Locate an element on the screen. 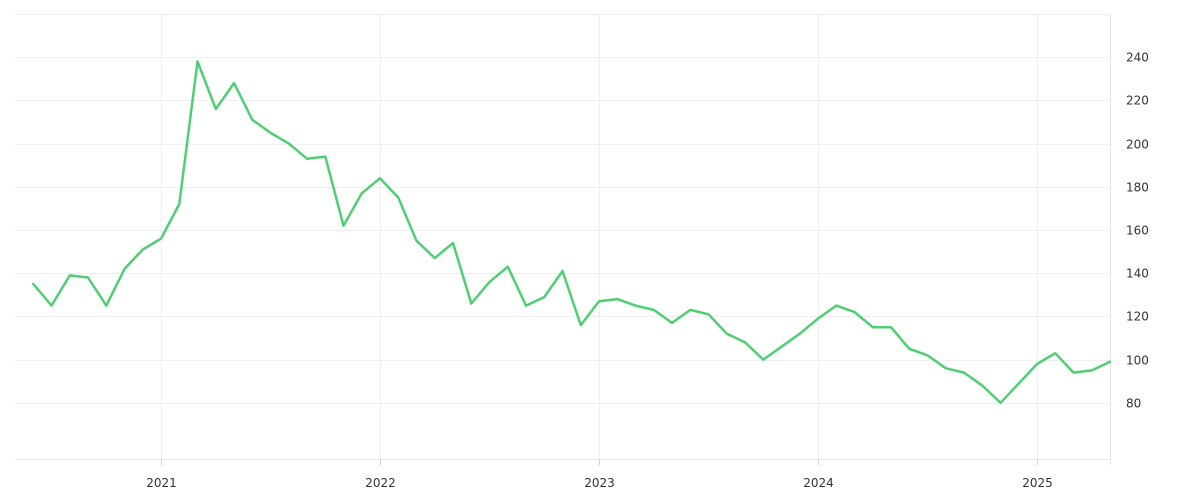 This screenshot has height=500, width=1200. x-tick-label: 2025 is located at coordinates (1037, 483).